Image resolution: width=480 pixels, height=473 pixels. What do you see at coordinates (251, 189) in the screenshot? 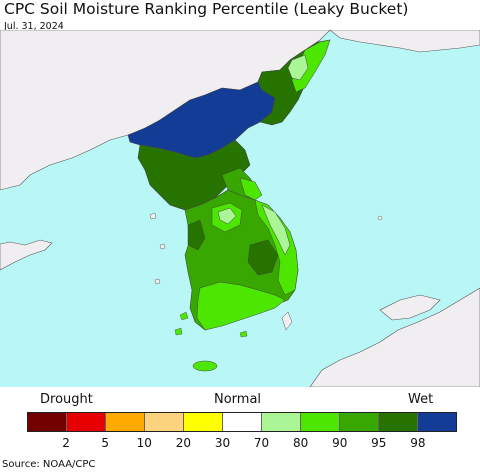
I see `region-central-light` at bounding box center [251, 189].